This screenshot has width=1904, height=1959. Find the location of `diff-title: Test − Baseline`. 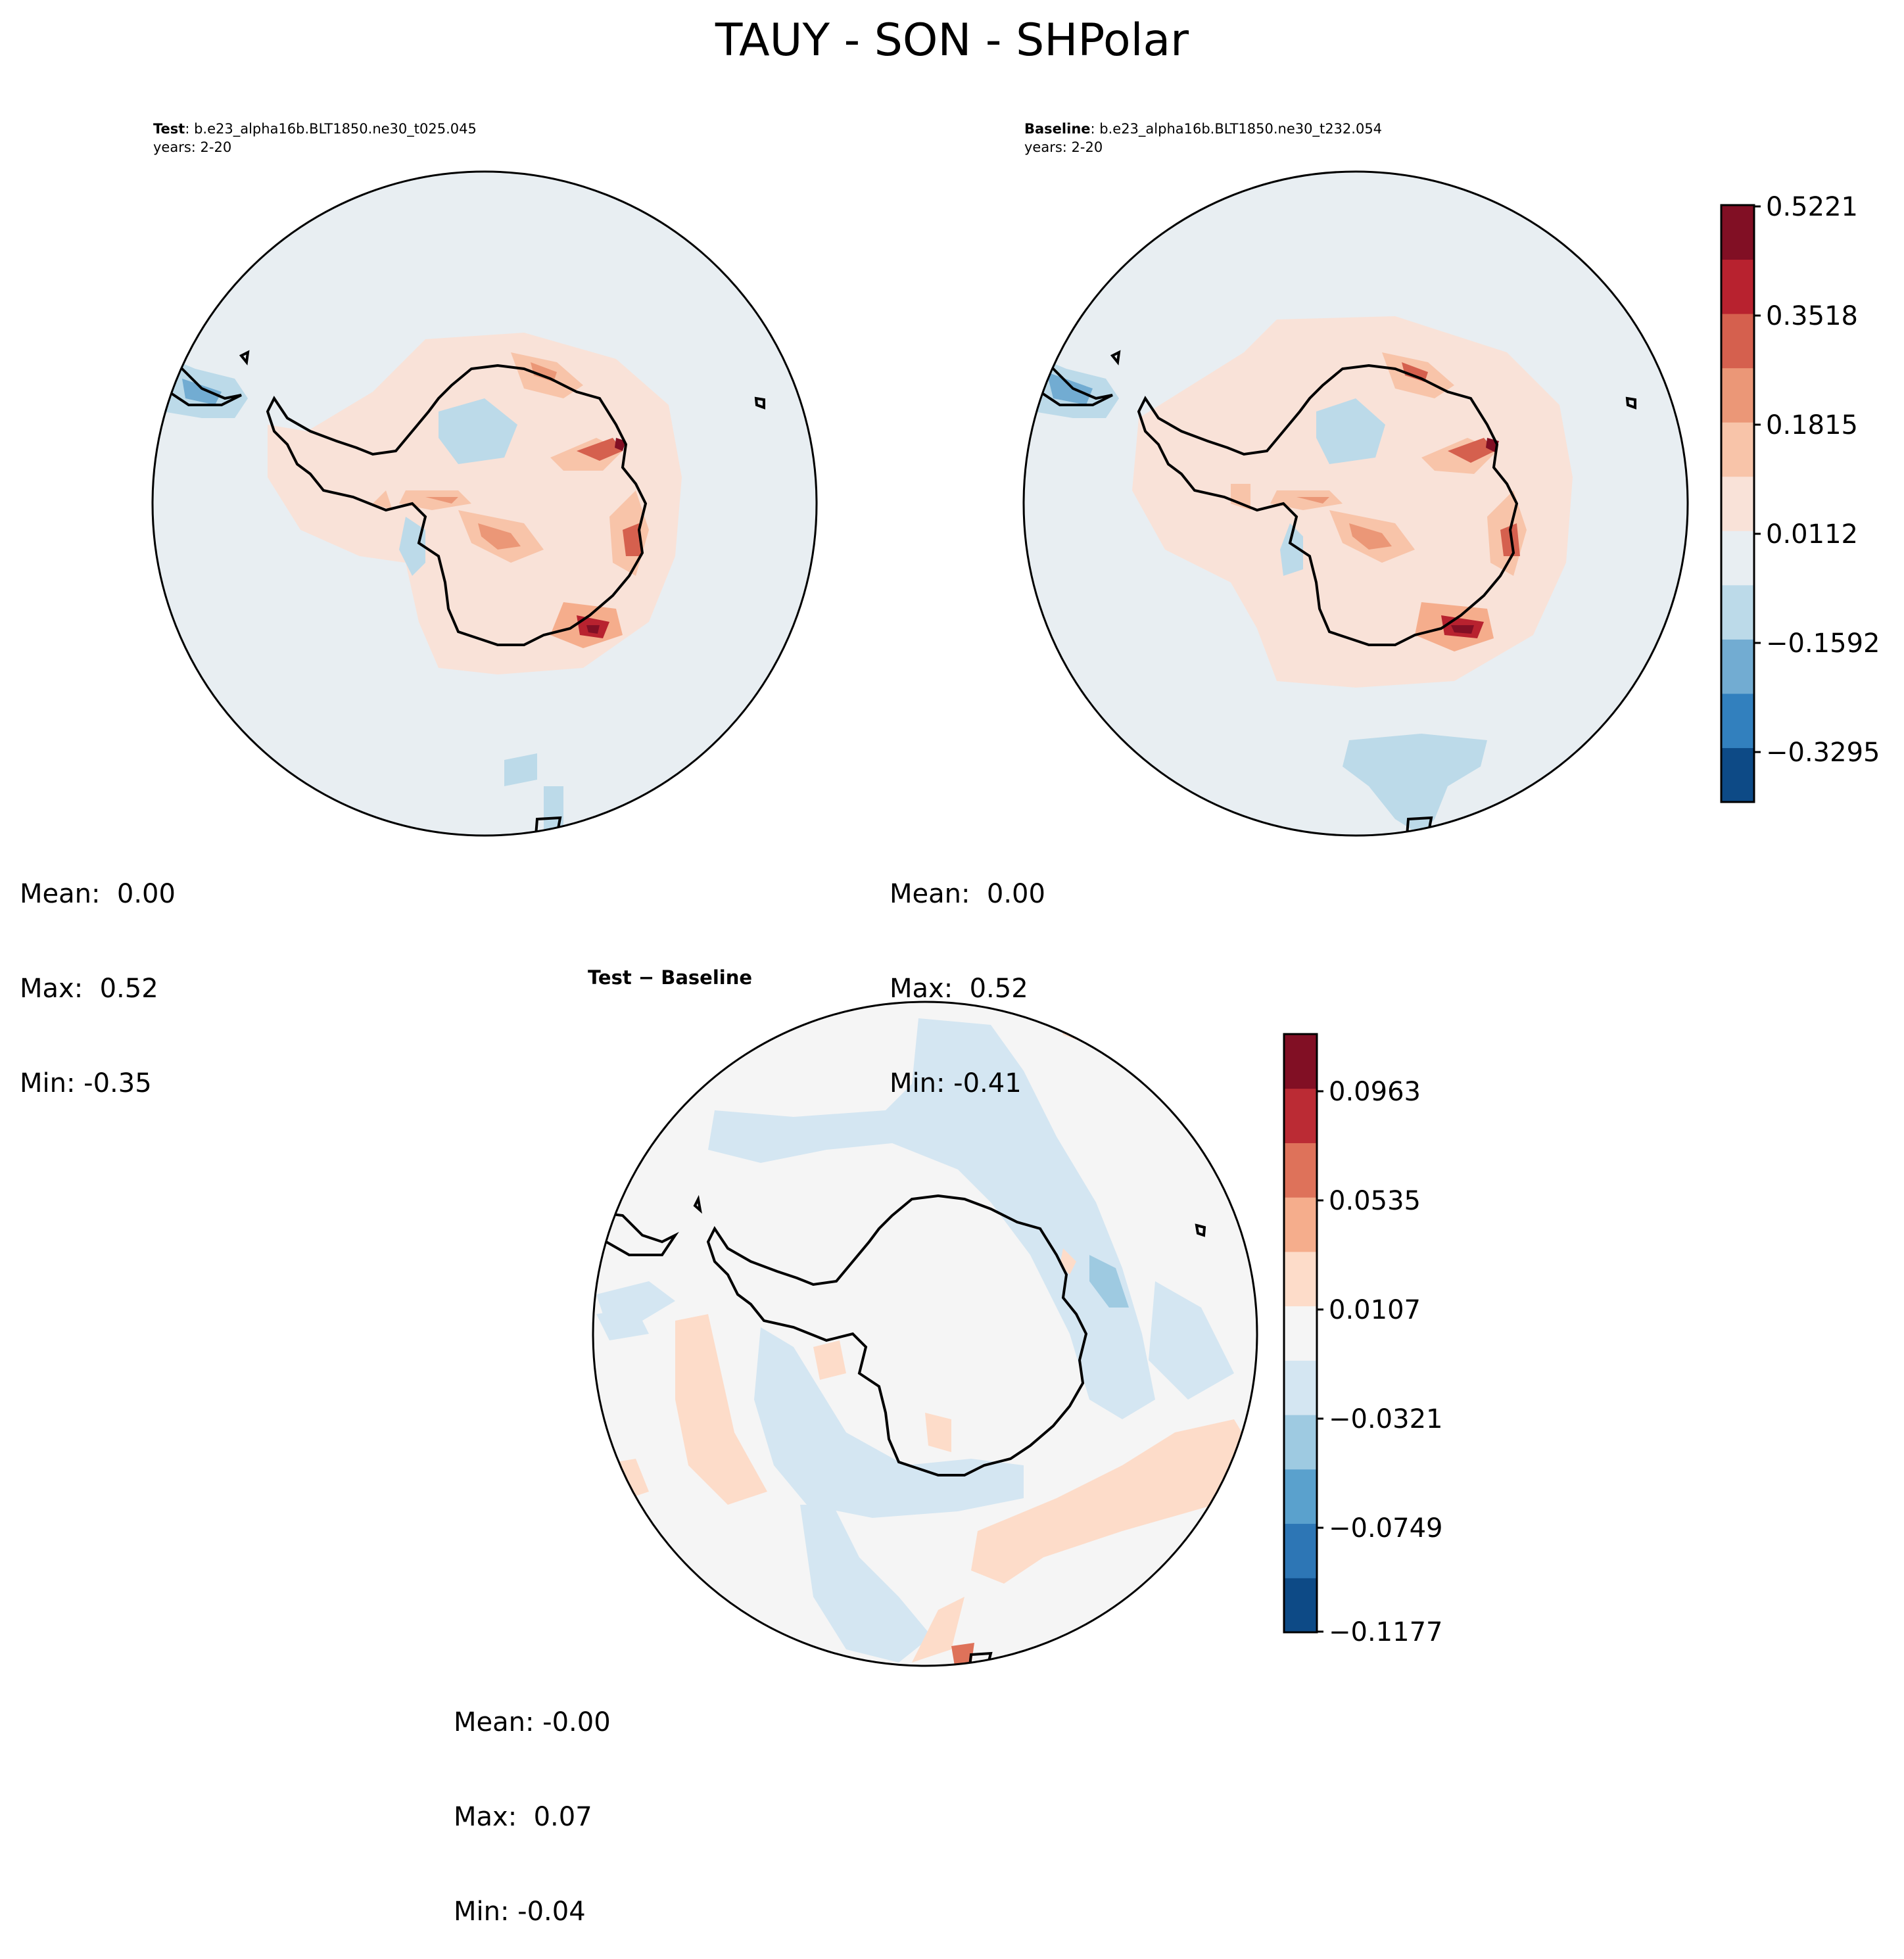

diff-title: Test − Baseline is located at coordinates (670, 977).